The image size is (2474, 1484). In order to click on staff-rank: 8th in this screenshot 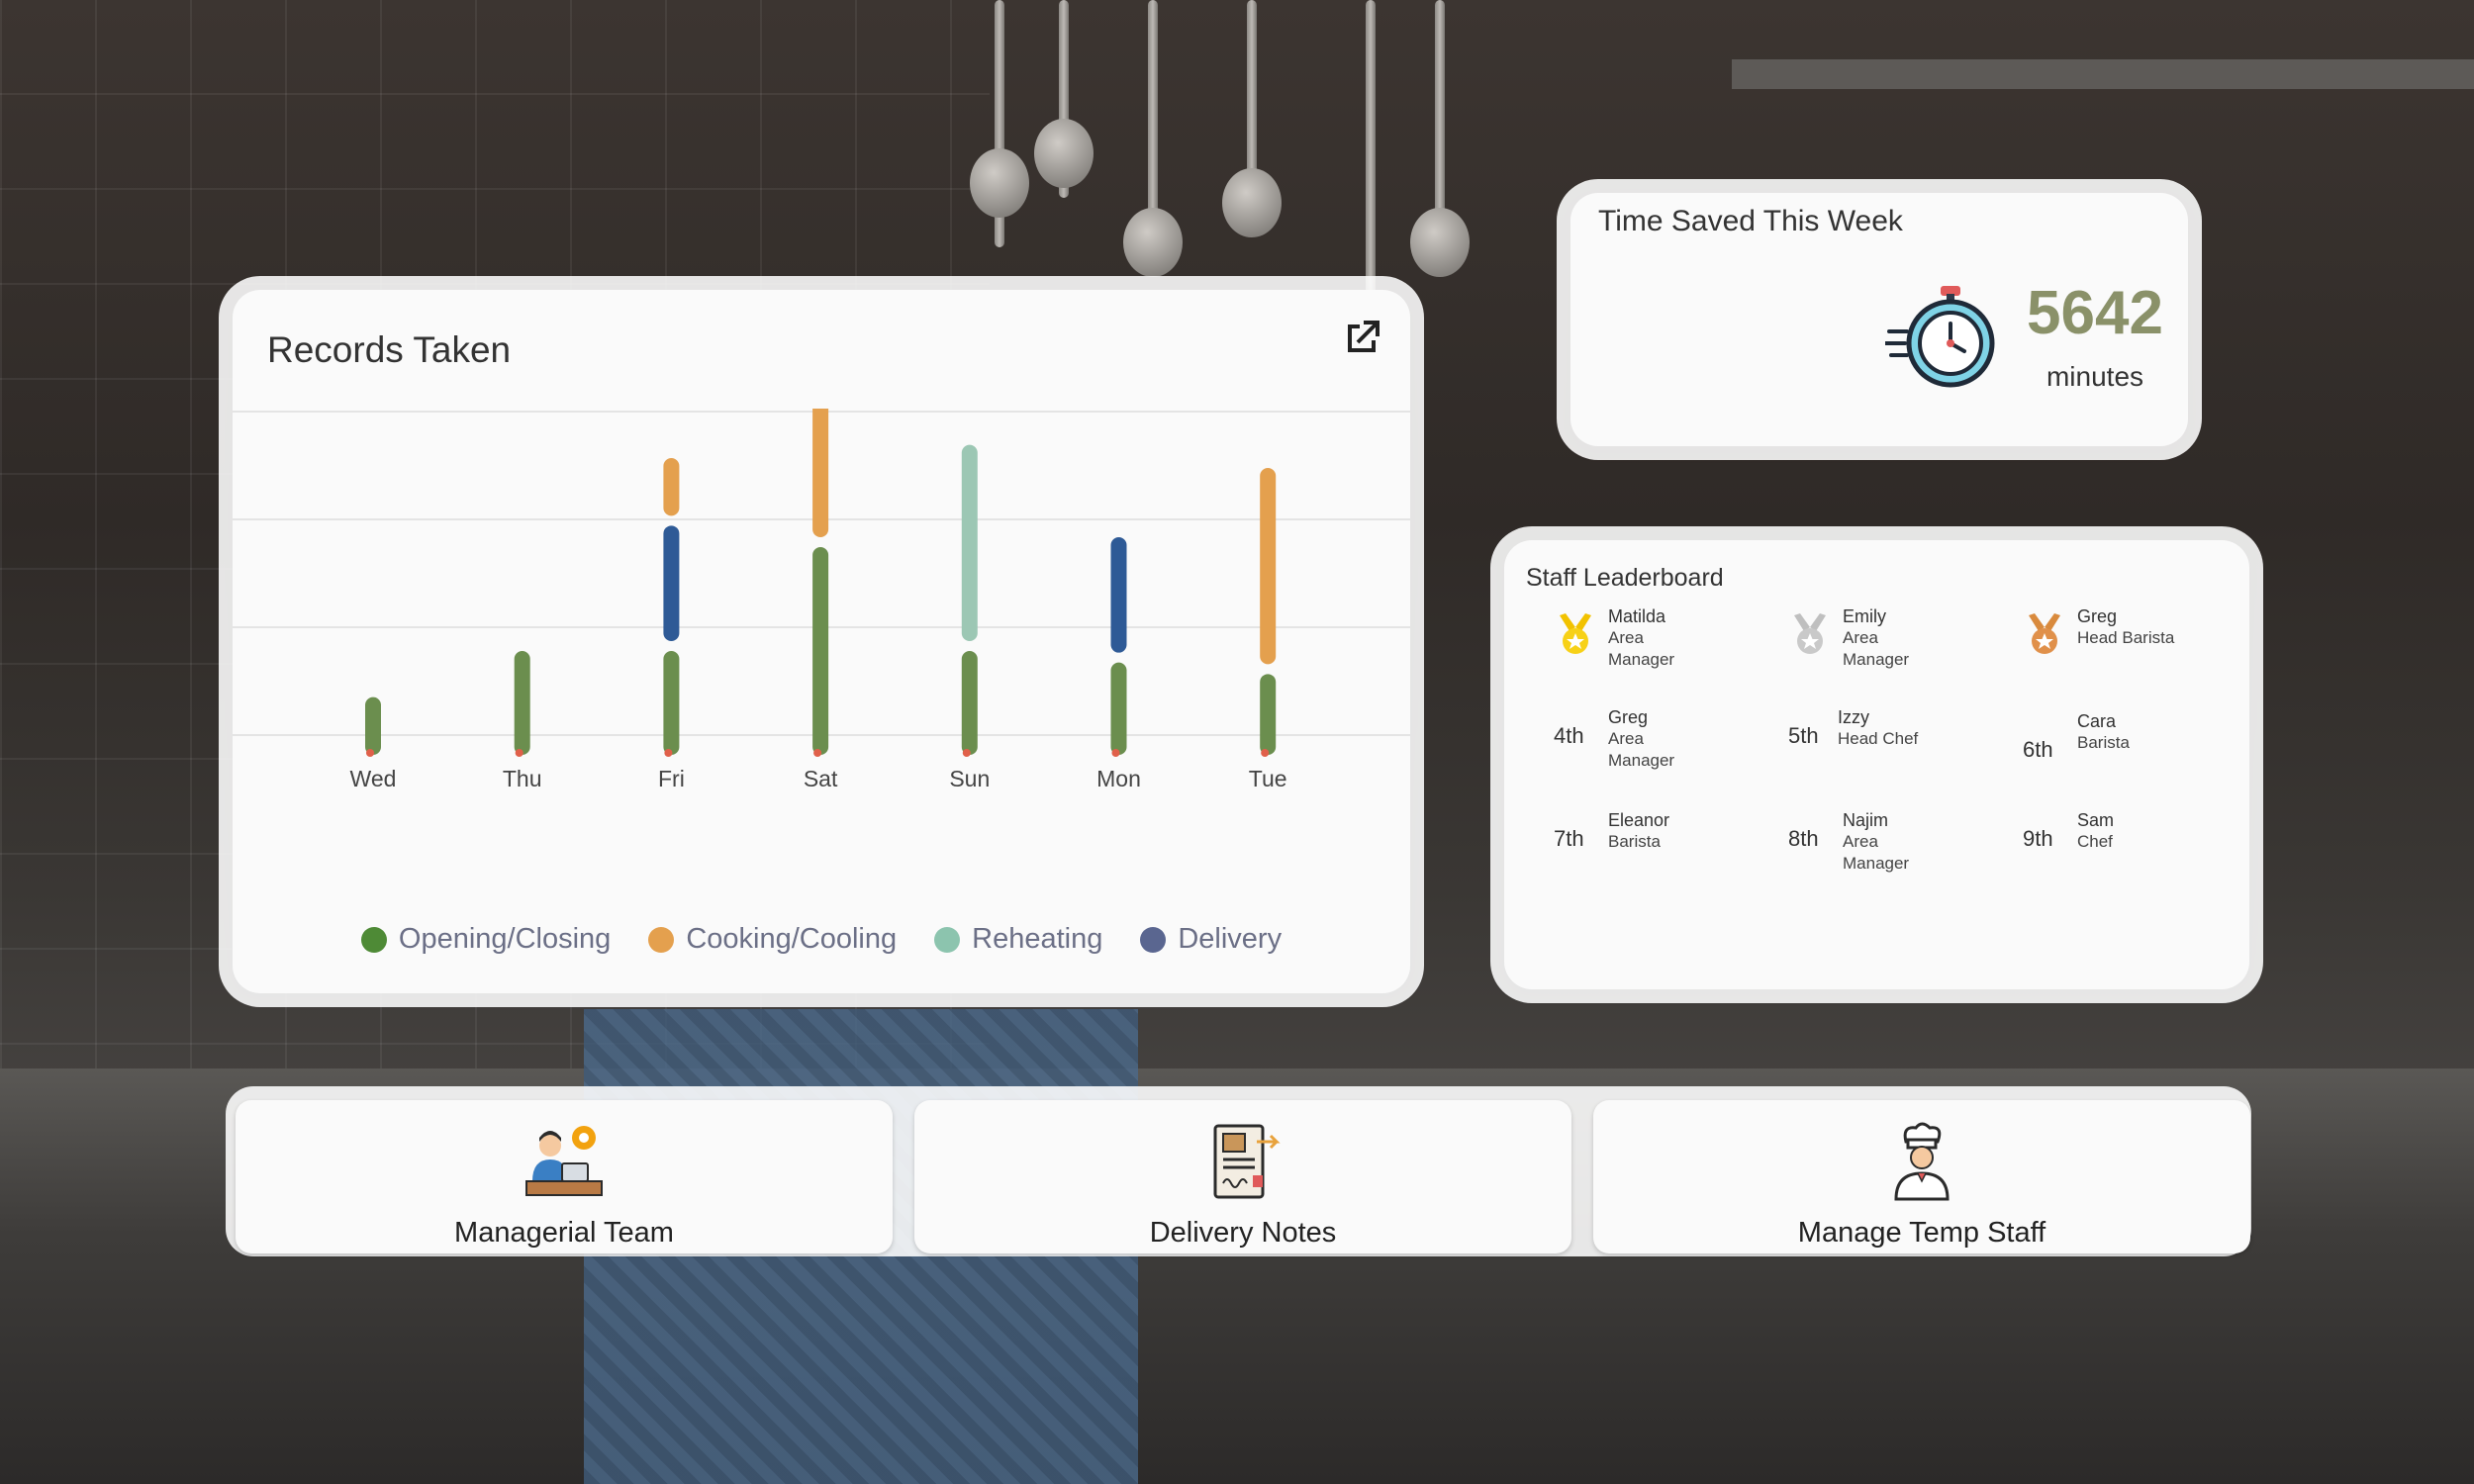, I will do `click(1804, 838)`.